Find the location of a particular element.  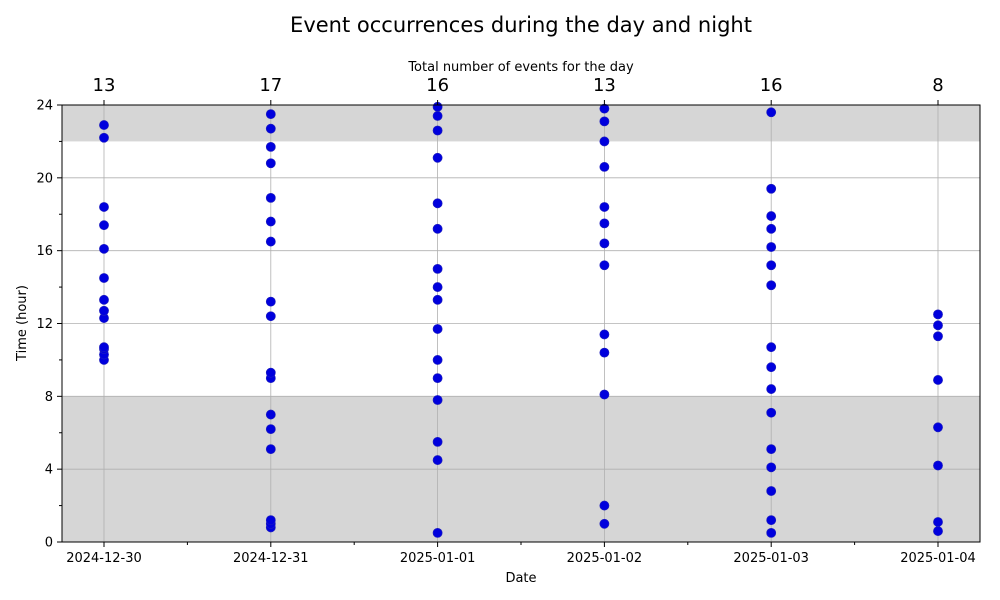

x-tick-label: 2025-01-01 is located at coordinates (438, 558).